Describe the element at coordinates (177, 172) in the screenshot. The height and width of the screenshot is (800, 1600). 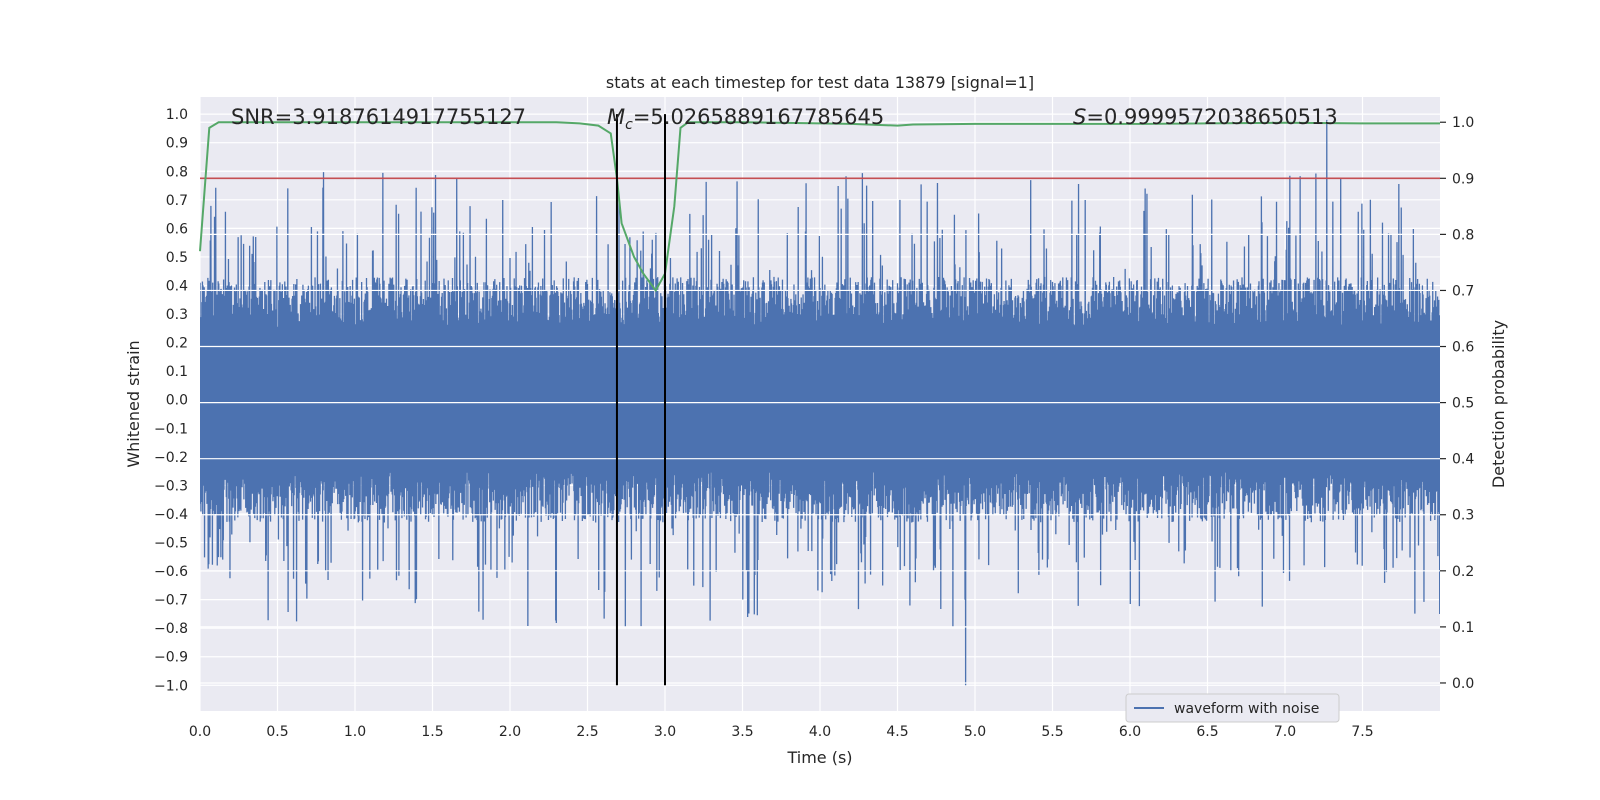
I see `left-tick-label: 0.8` at that location.